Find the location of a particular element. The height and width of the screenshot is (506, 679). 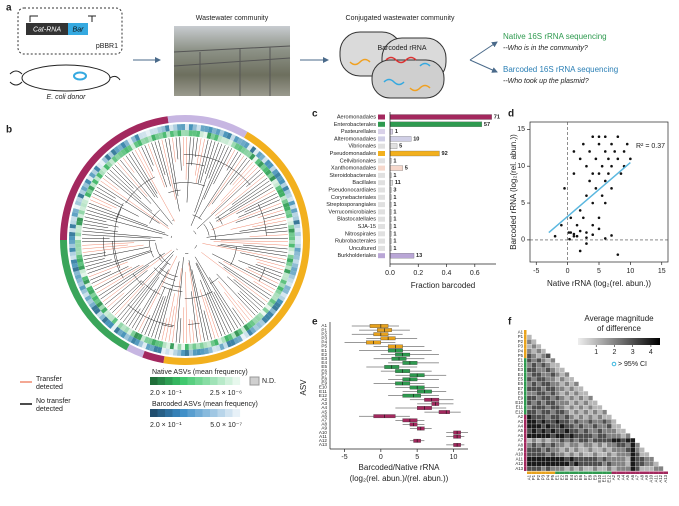

count-label: 3 is located at coordinates (394, 190).